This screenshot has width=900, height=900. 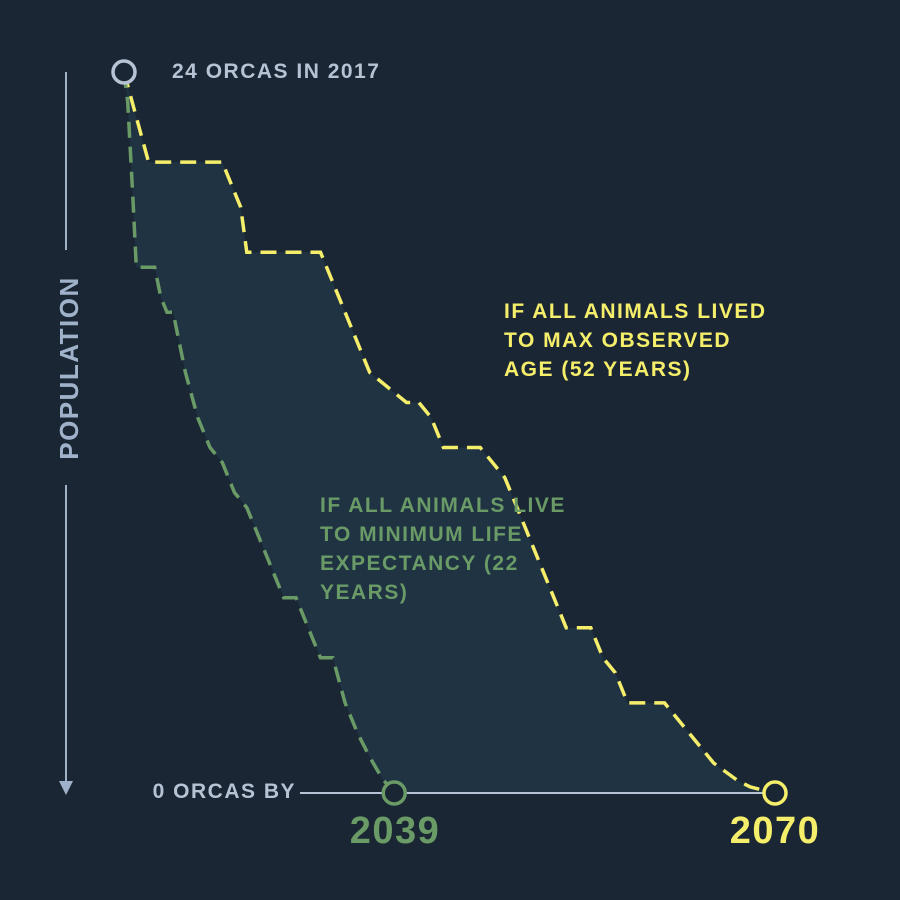 What do you see at coordinates (421, 534) in the screenshot?
I see `min-series-label-line: TO MINIMUM LIFE` at bounding box center [421, 534].